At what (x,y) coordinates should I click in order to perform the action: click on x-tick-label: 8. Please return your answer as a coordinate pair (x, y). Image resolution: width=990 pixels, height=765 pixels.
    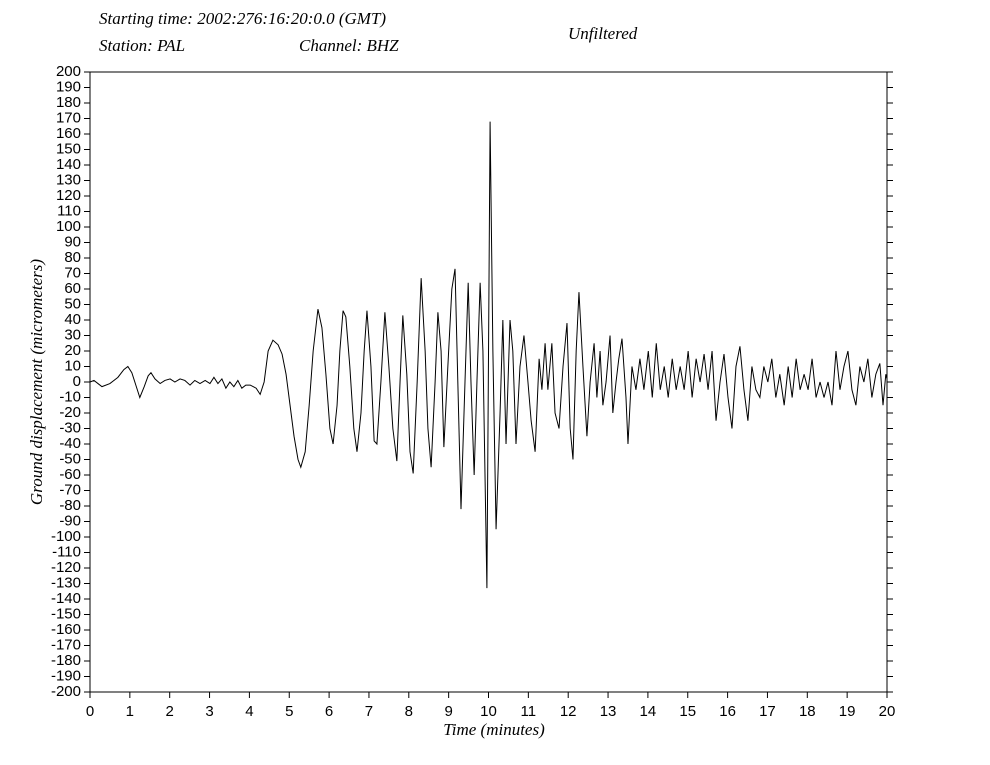
    Looking at the image, I should click on (409, 711).